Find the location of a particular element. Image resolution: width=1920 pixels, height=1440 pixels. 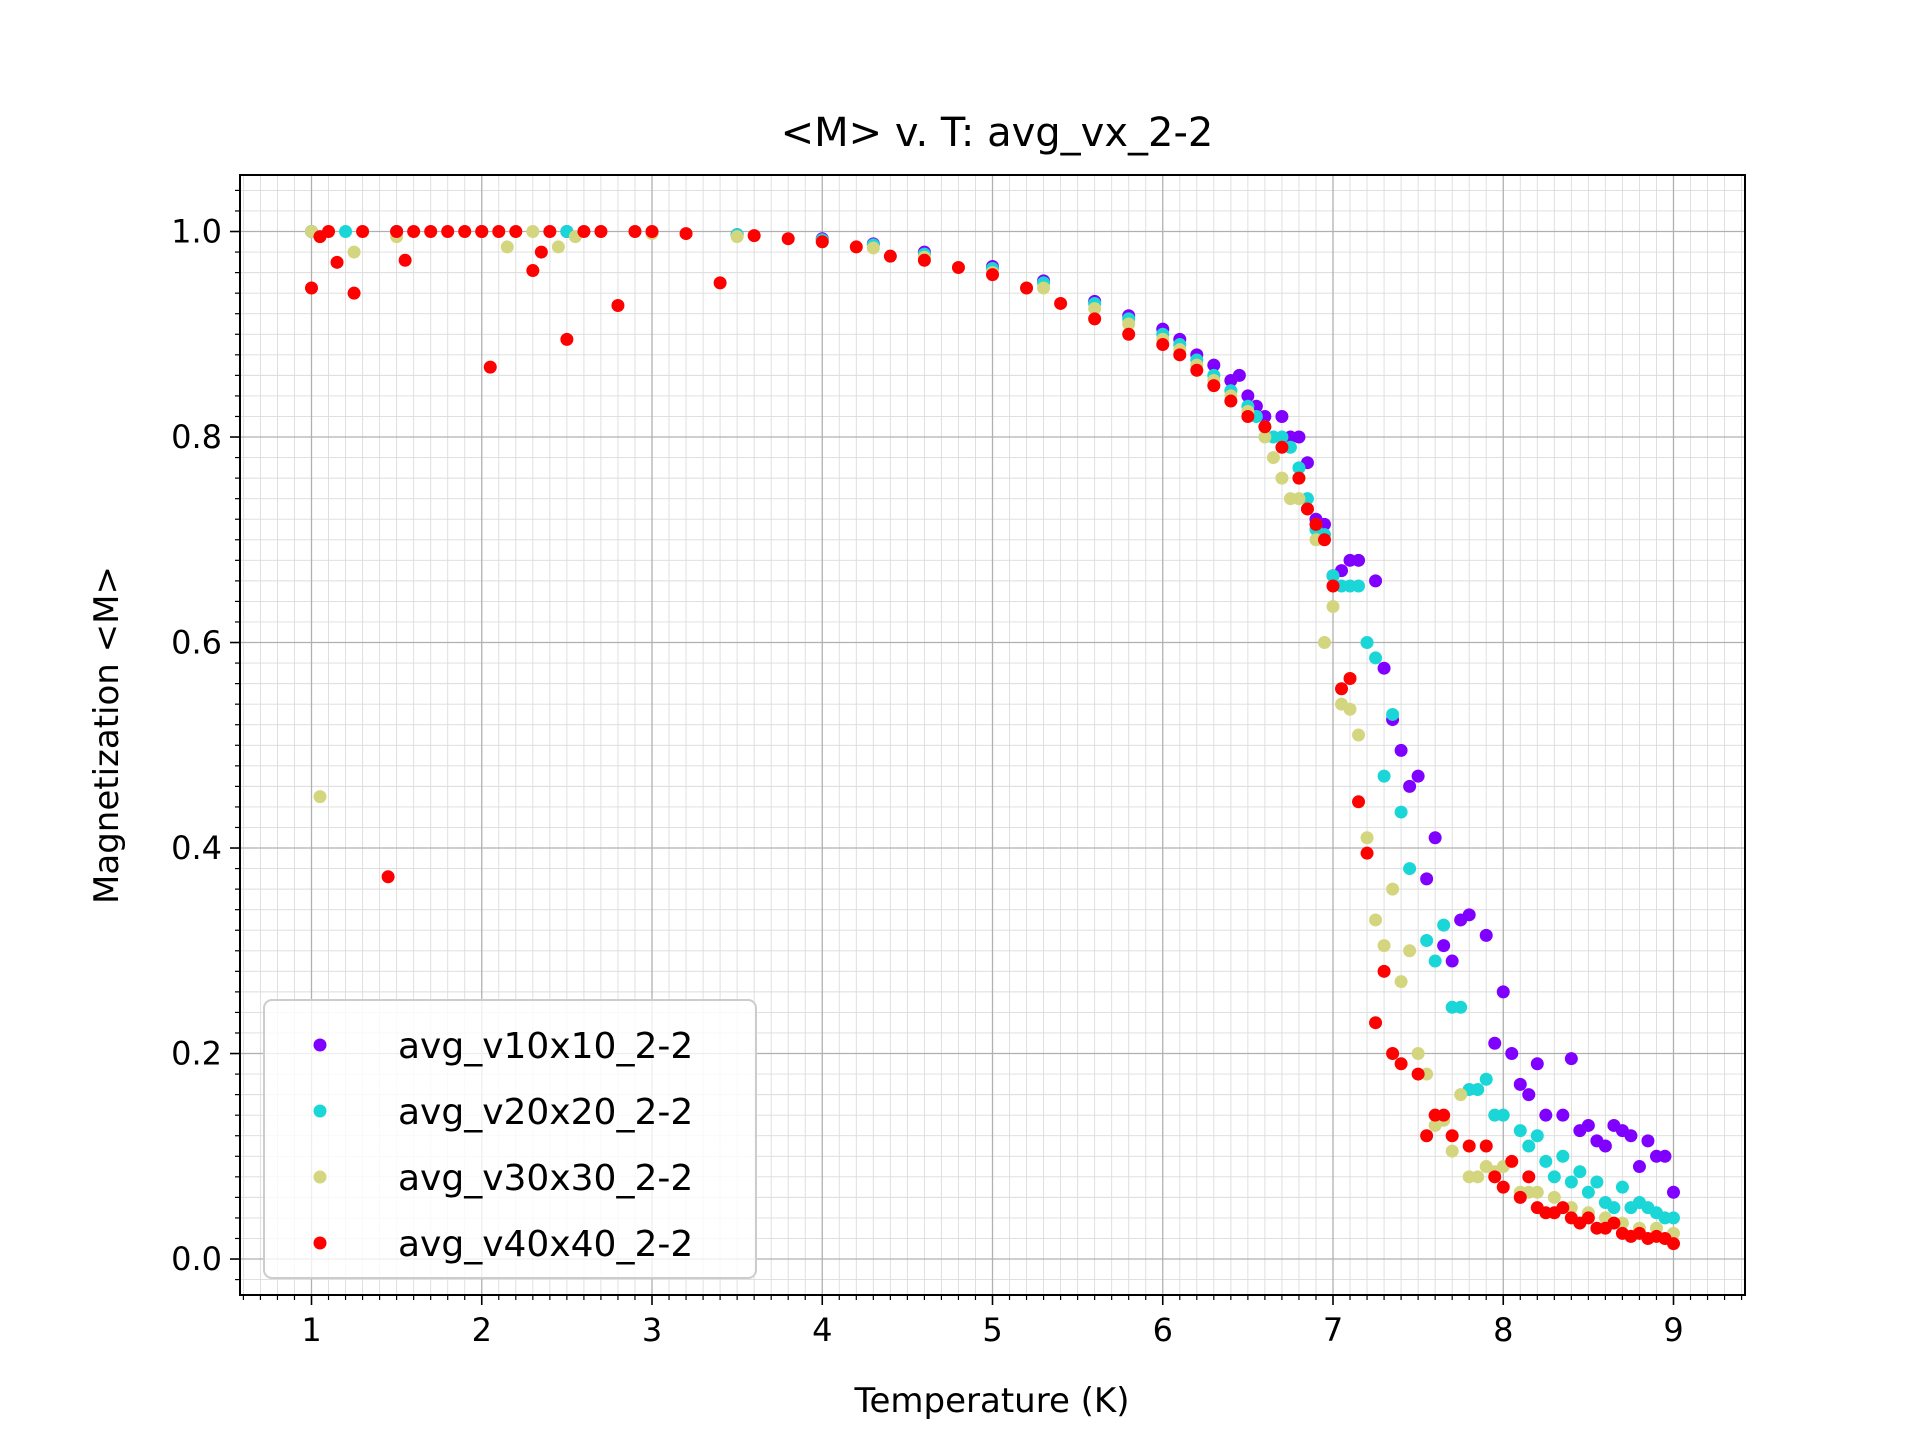

x-tick-label: 1 is located at coordinates (311, 1330).